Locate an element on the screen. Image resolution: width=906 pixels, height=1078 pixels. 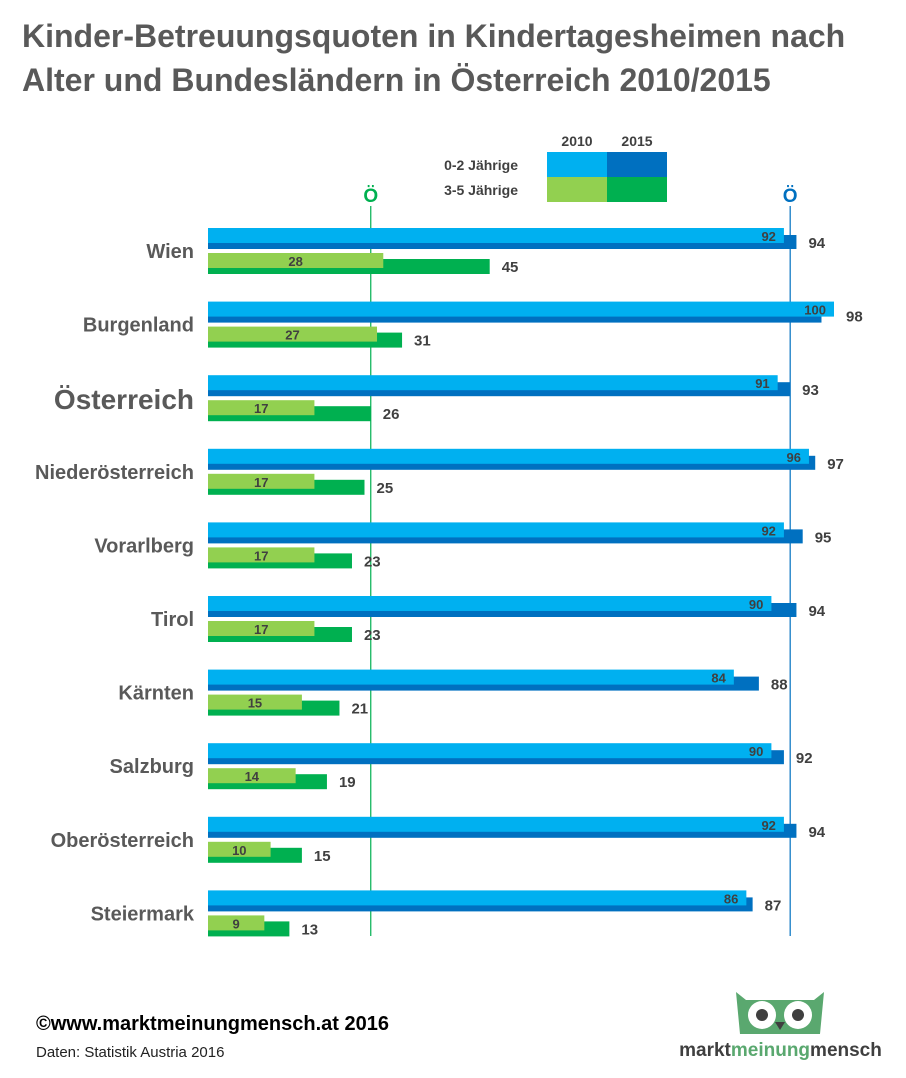
data-label: 84 is located at coordinates (718, 678).